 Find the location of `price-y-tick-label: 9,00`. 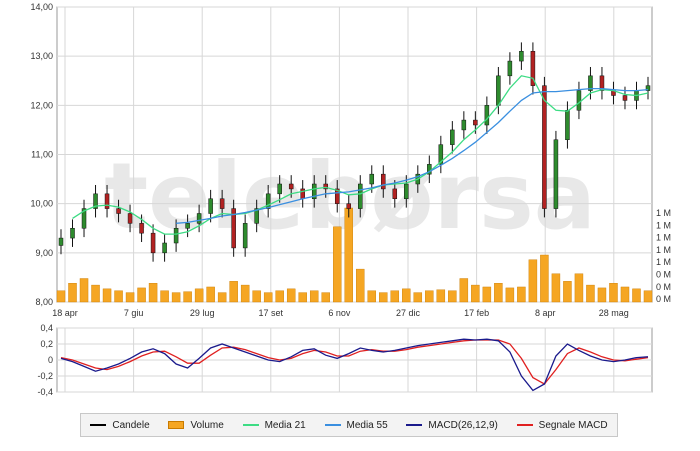

price-y-tick-label: 9,00 is located at coordinates (44, 253).